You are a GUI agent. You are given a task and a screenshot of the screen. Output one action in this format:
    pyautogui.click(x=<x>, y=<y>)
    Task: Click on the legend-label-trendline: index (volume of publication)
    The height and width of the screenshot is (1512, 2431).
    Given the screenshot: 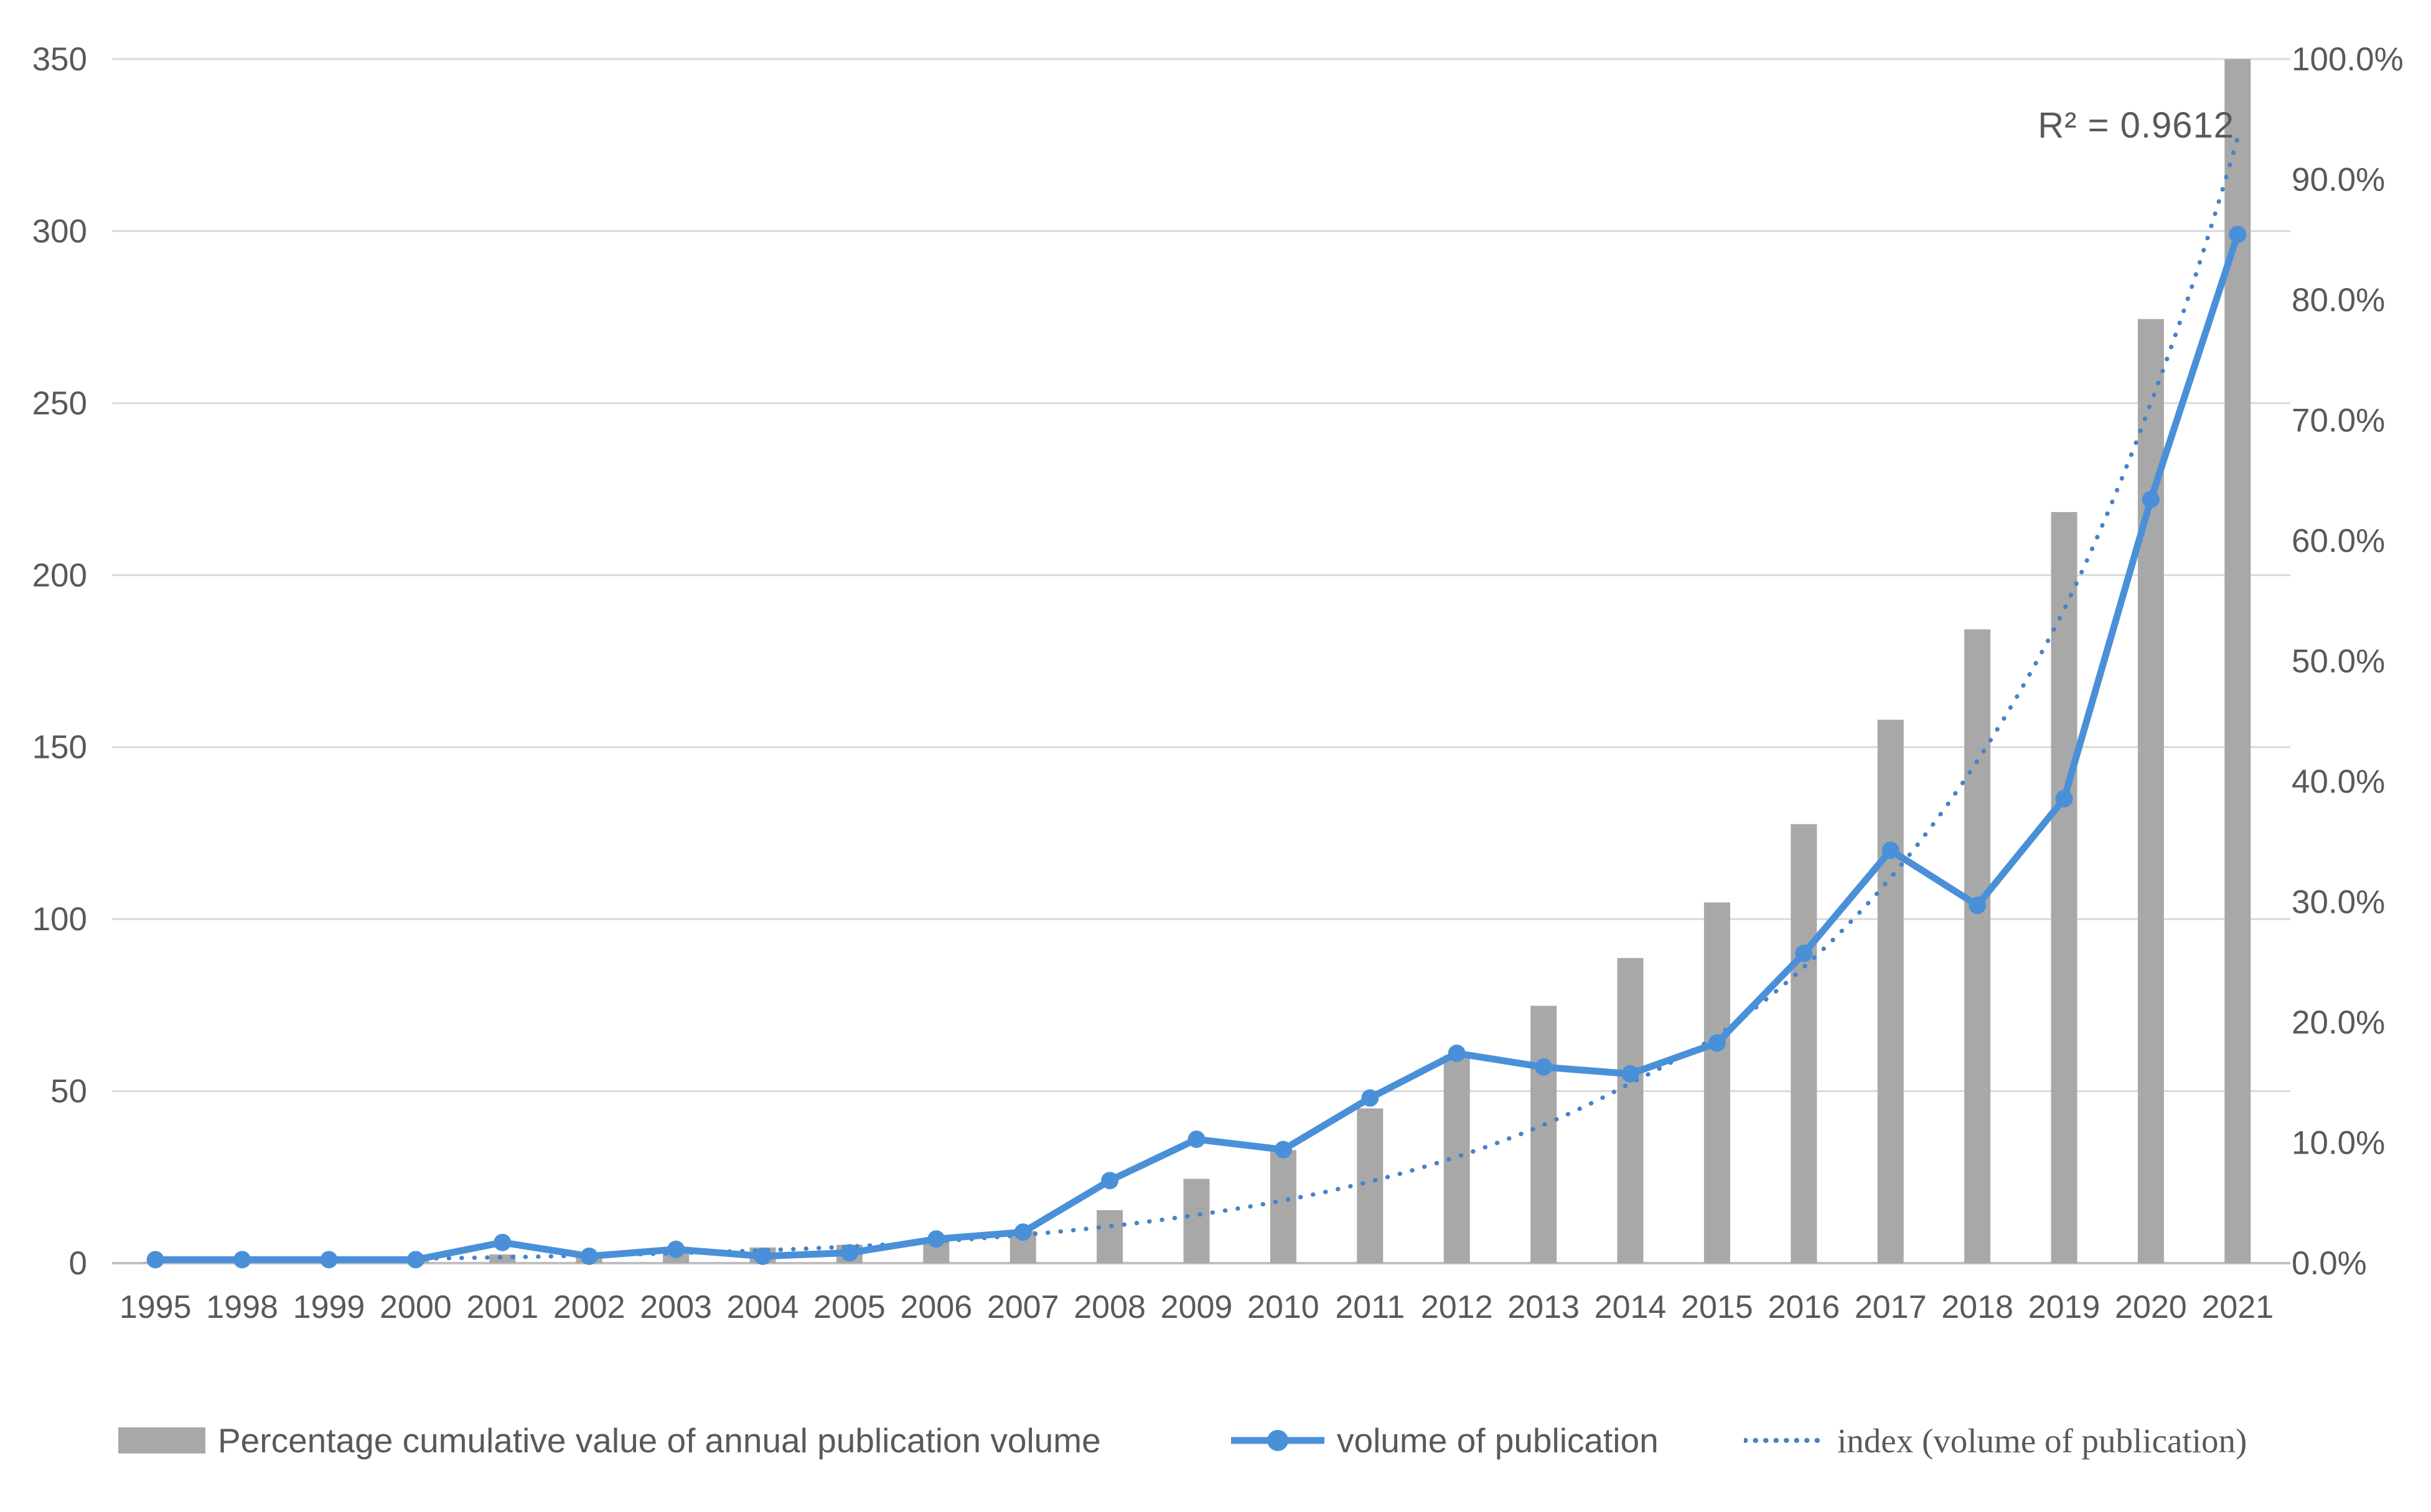 What is the action you would take?
    pyautogui.click(x=2042, y=1440)
    